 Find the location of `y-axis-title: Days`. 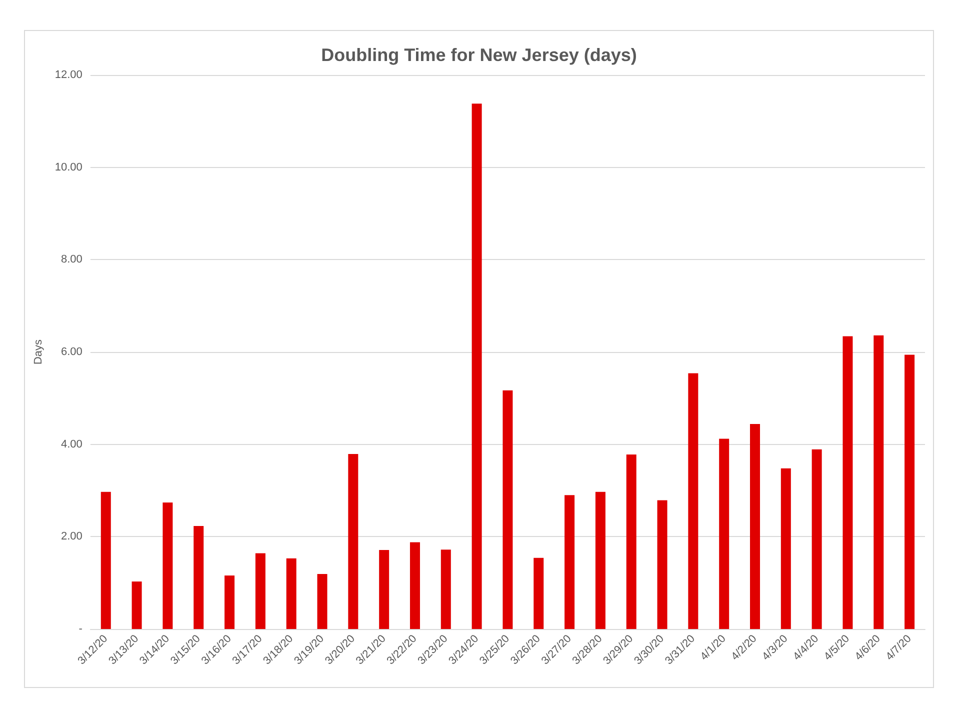

y-axis-title: Days is located at coordinates (38, 351).